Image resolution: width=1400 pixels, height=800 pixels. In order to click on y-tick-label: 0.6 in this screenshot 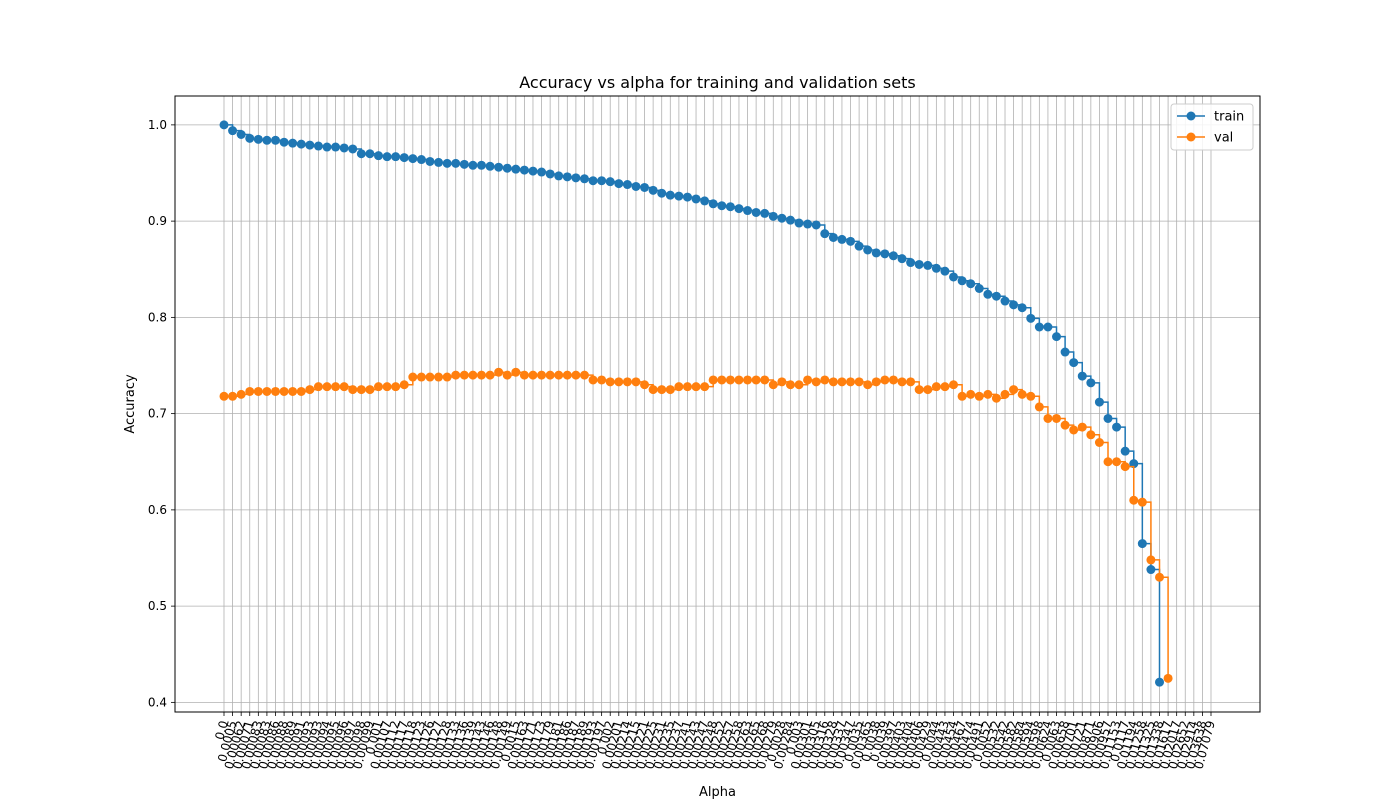, I will do `click(157, 510)`.